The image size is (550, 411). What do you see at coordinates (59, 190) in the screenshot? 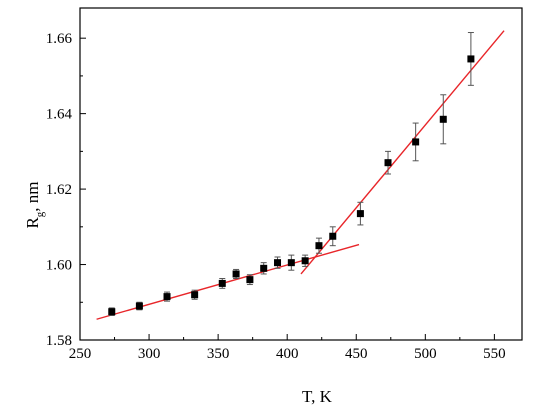
I see `y-tick-label: 1.62` at bounding box center [59, 190].